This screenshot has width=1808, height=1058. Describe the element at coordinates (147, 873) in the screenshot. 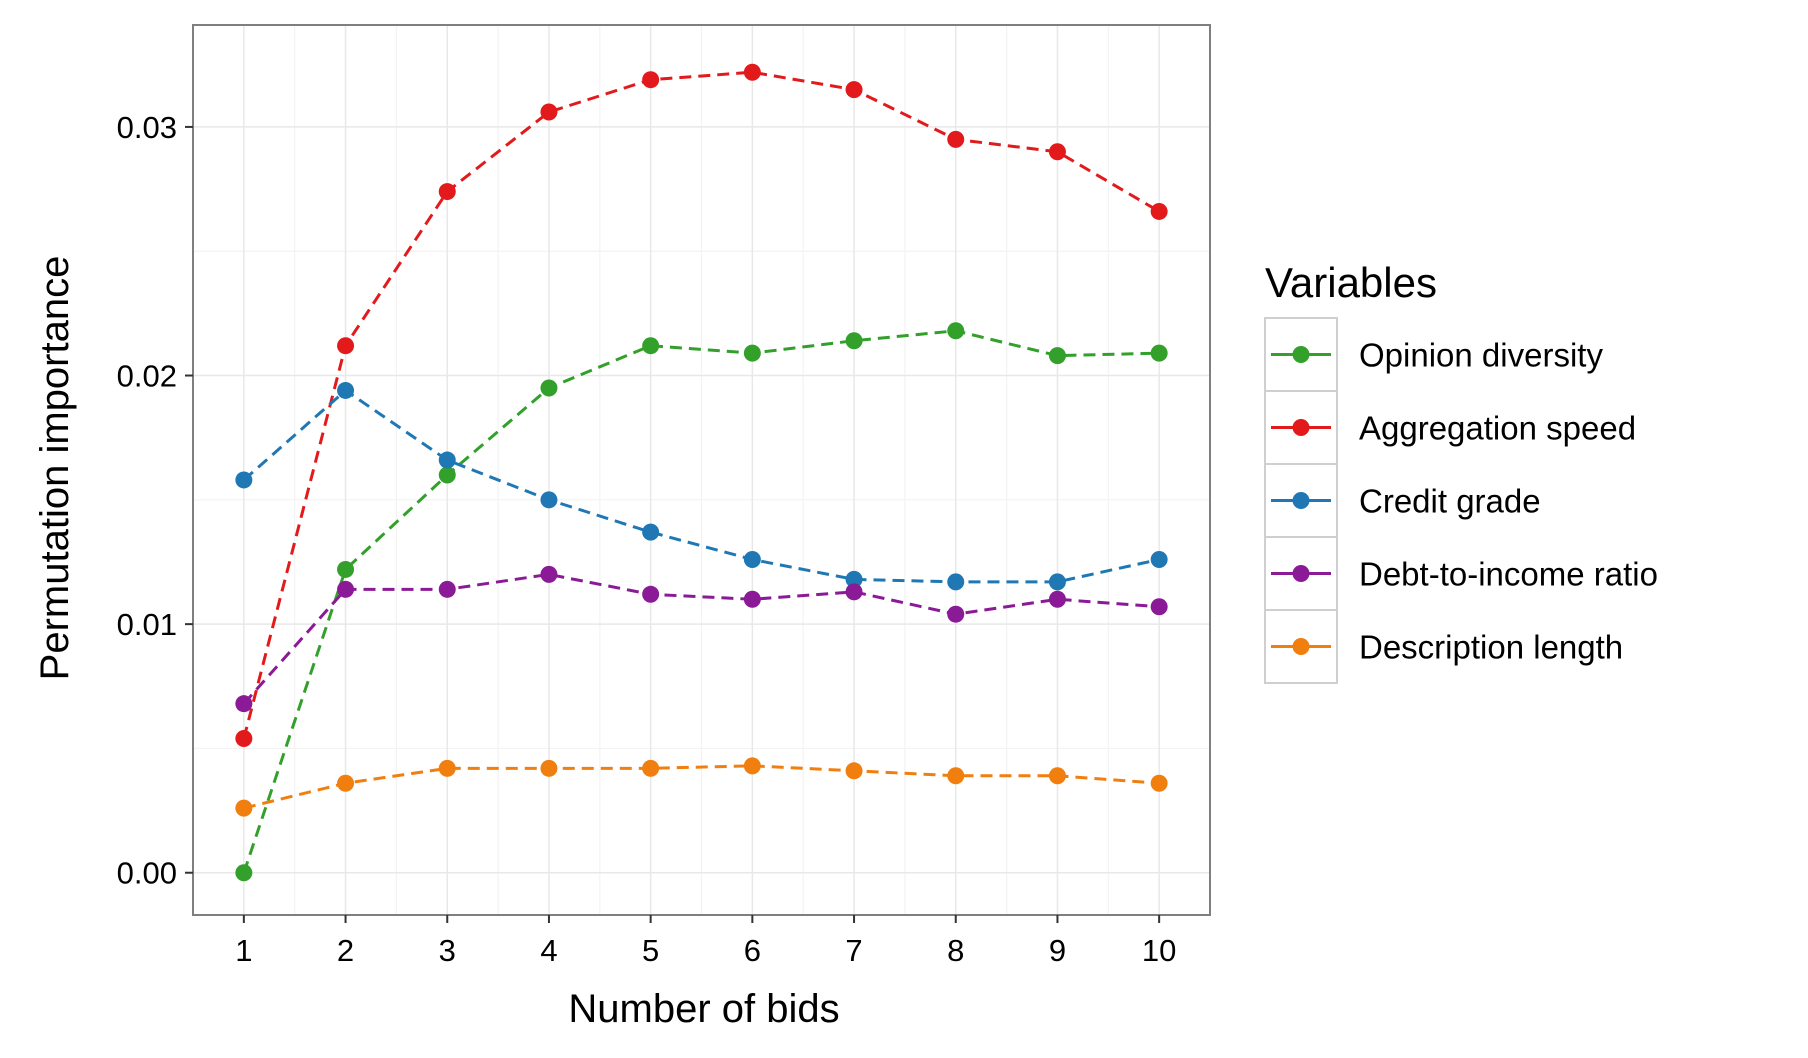

I see `y-tick-label: 0.00` at that location.